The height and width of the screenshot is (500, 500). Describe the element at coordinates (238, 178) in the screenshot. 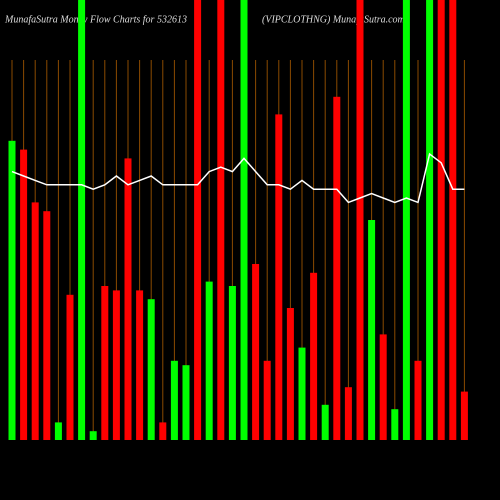

I see `money-flow-line` at that location.